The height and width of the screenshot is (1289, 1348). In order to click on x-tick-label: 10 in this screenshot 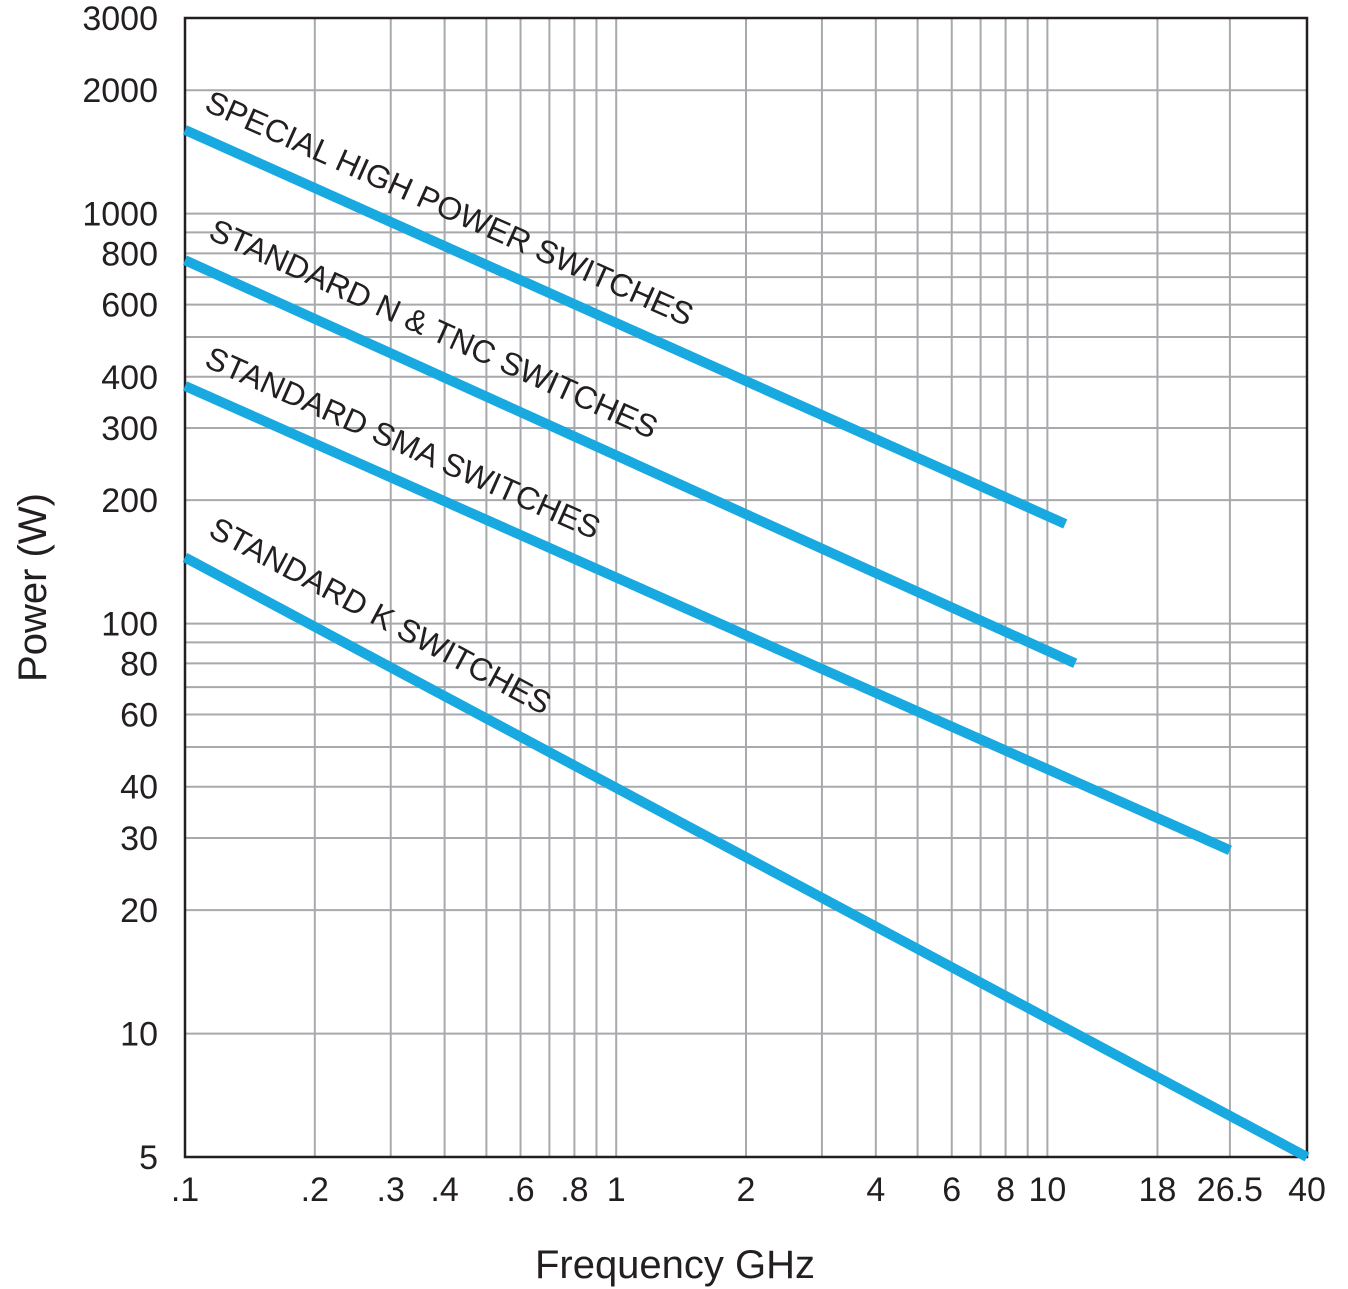, I will do `click(1047, 1190)`.